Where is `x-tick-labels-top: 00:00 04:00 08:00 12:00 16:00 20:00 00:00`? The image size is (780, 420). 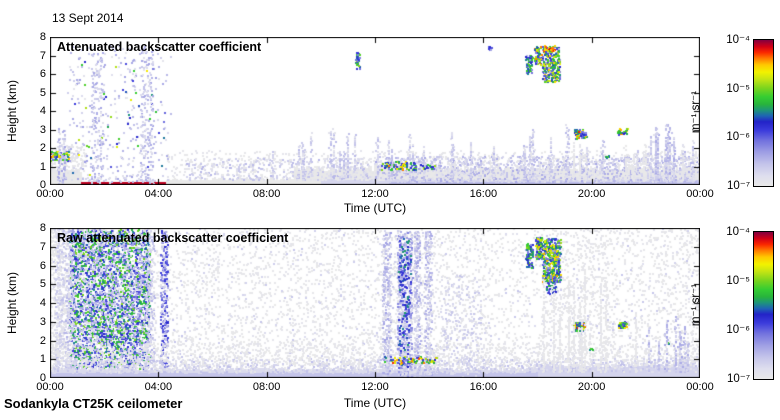
x-tick-labels-top: 00:00 04:00 08:00 12:00 16:00 20:00 00:00 is located at coordinates (375, 194).